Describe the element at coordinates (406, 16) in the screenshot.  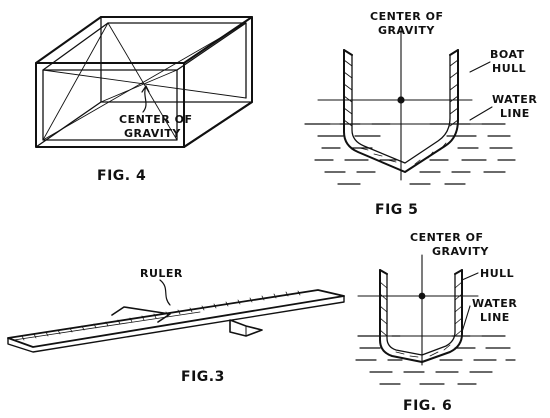
I see `fig5-cg-label-line1: CENTER OF` at that location.